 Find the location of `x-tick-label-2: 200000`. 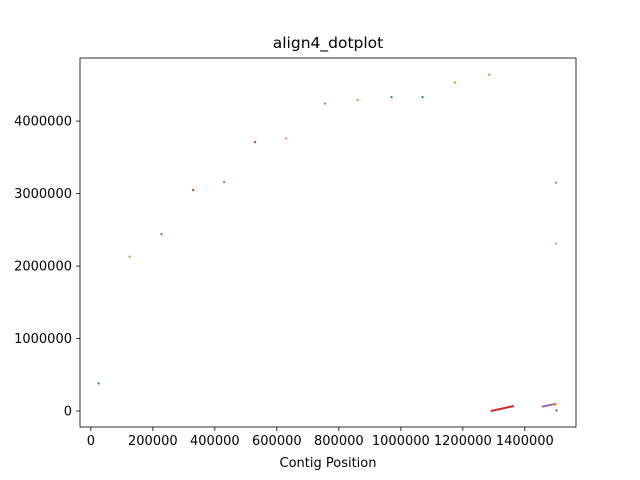

x-tick-label-2: 200000 is located at coordinates (153, 441).